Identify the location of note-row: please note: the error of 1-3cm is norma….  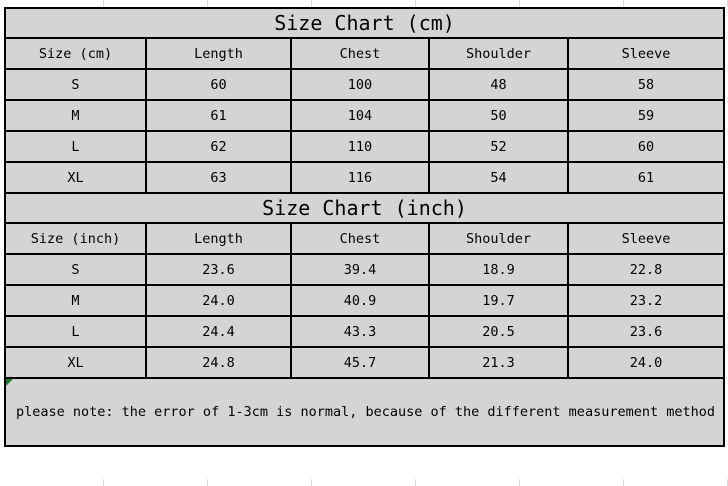
(364, 412).